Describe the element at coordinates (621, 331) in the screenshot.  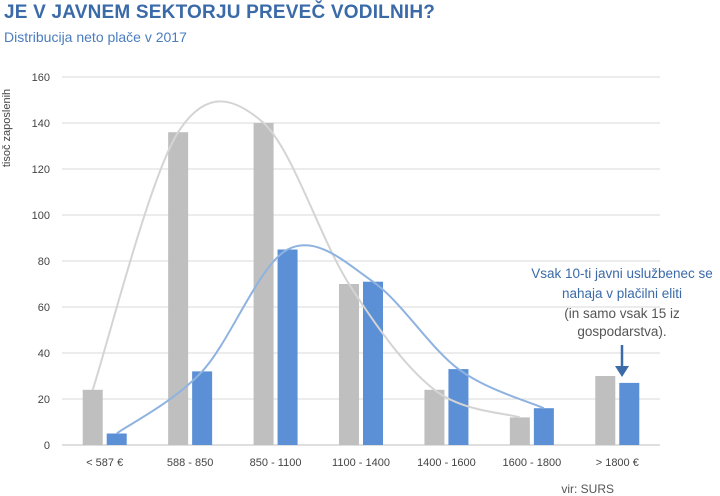
I see `annotation-line-4: gospodarstva).` at that location.